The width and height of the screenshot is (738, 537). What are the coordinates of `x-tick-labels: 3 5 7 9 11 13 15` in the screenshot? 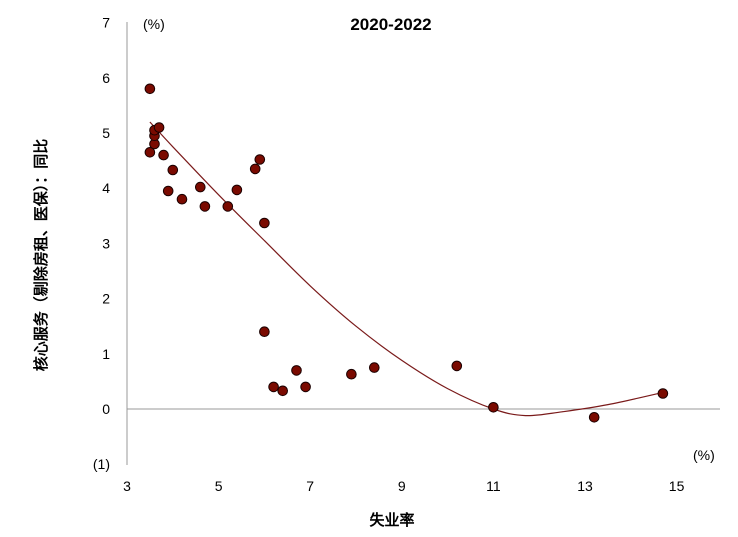 It's located at (403, 486).